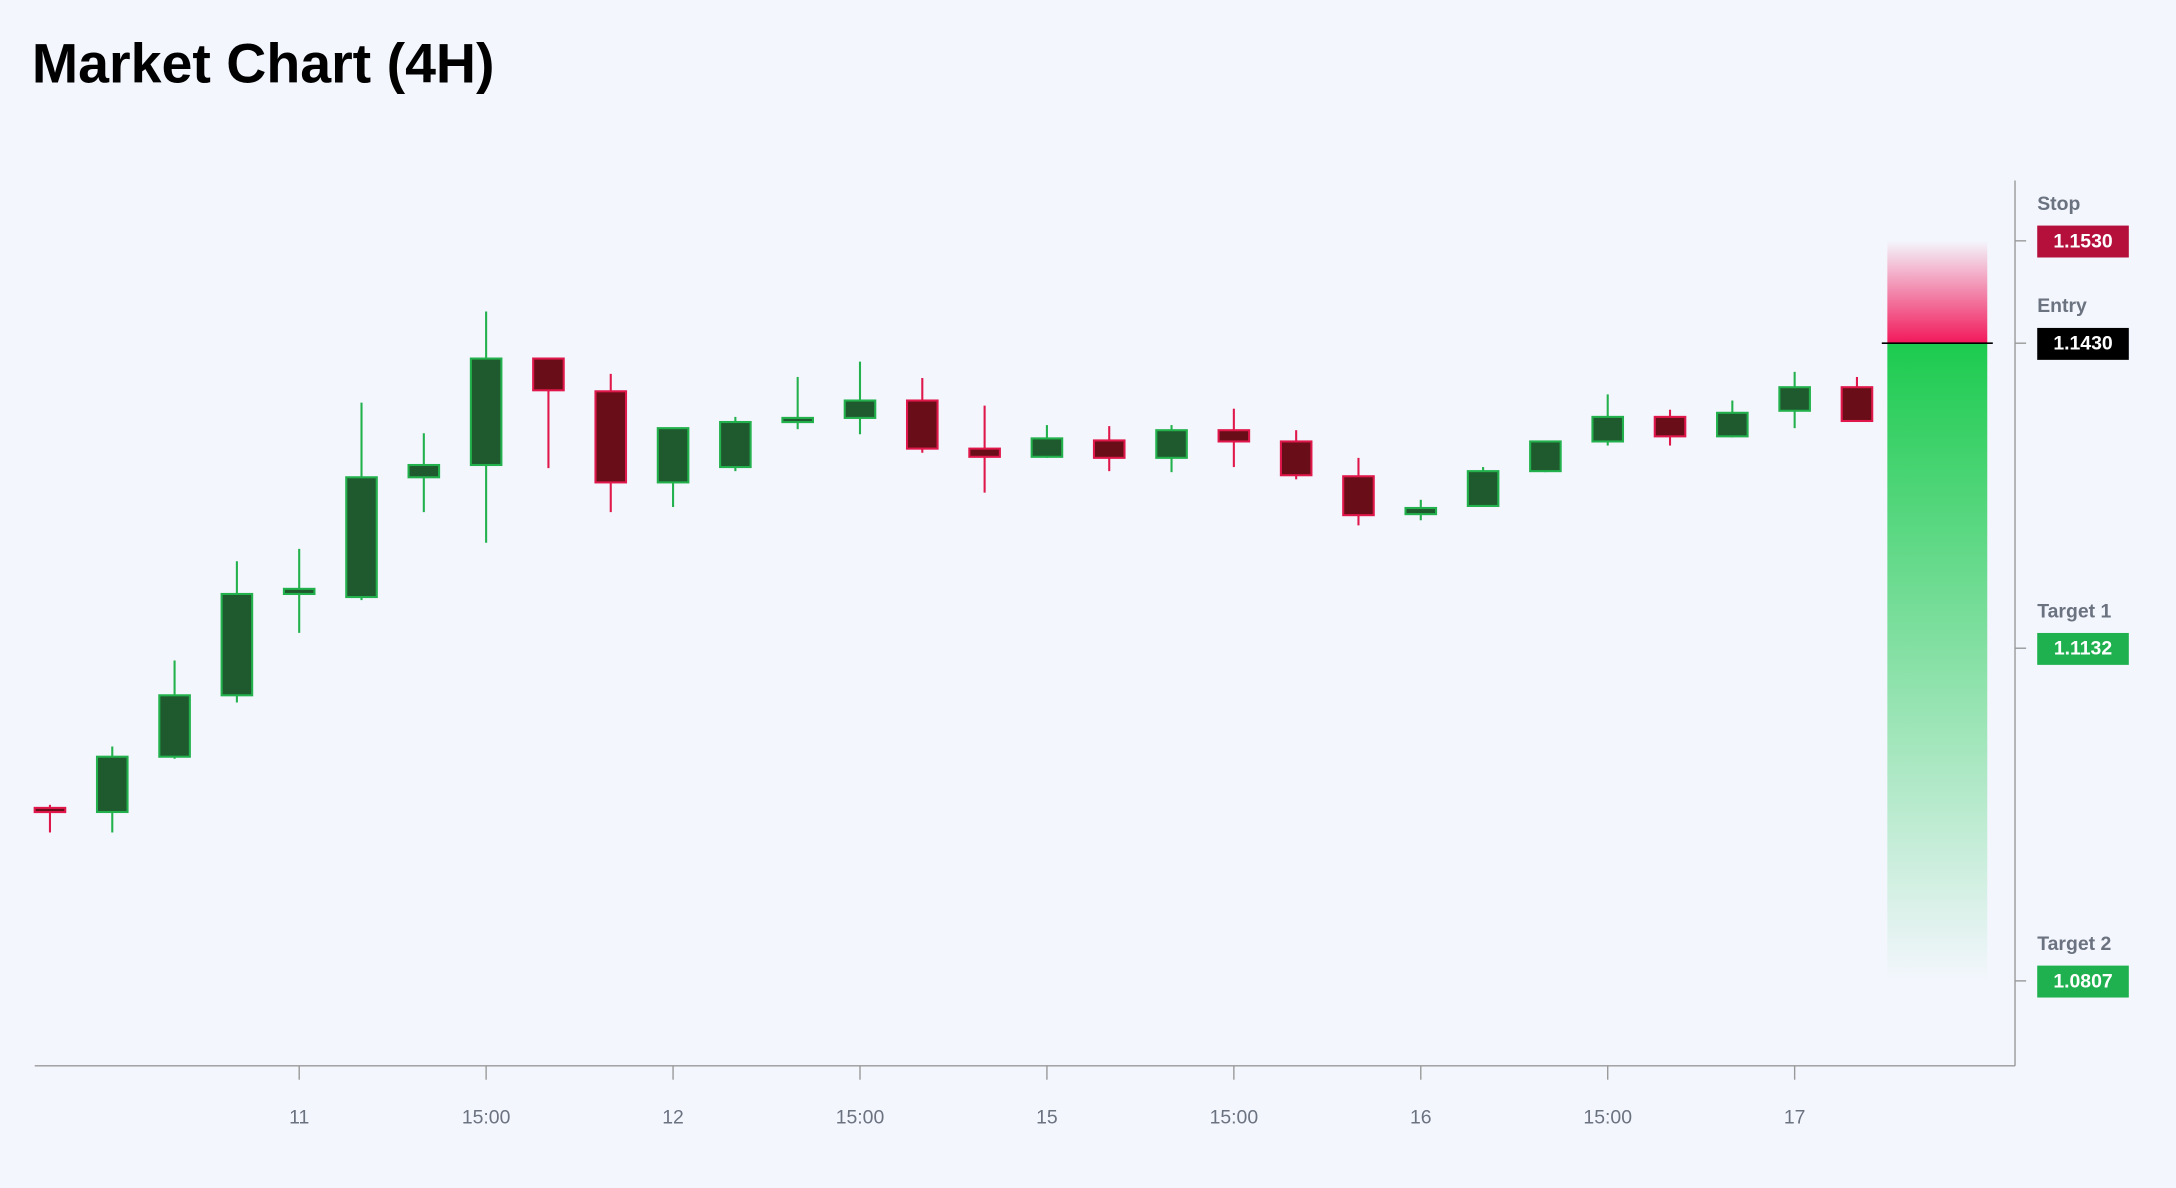 This screenshot has height=1188, width=2176. What do you see at coordinates (299, 1118) in the screenshot?
I see `x-tick-label: 11` at bounding box center [299, 1118].